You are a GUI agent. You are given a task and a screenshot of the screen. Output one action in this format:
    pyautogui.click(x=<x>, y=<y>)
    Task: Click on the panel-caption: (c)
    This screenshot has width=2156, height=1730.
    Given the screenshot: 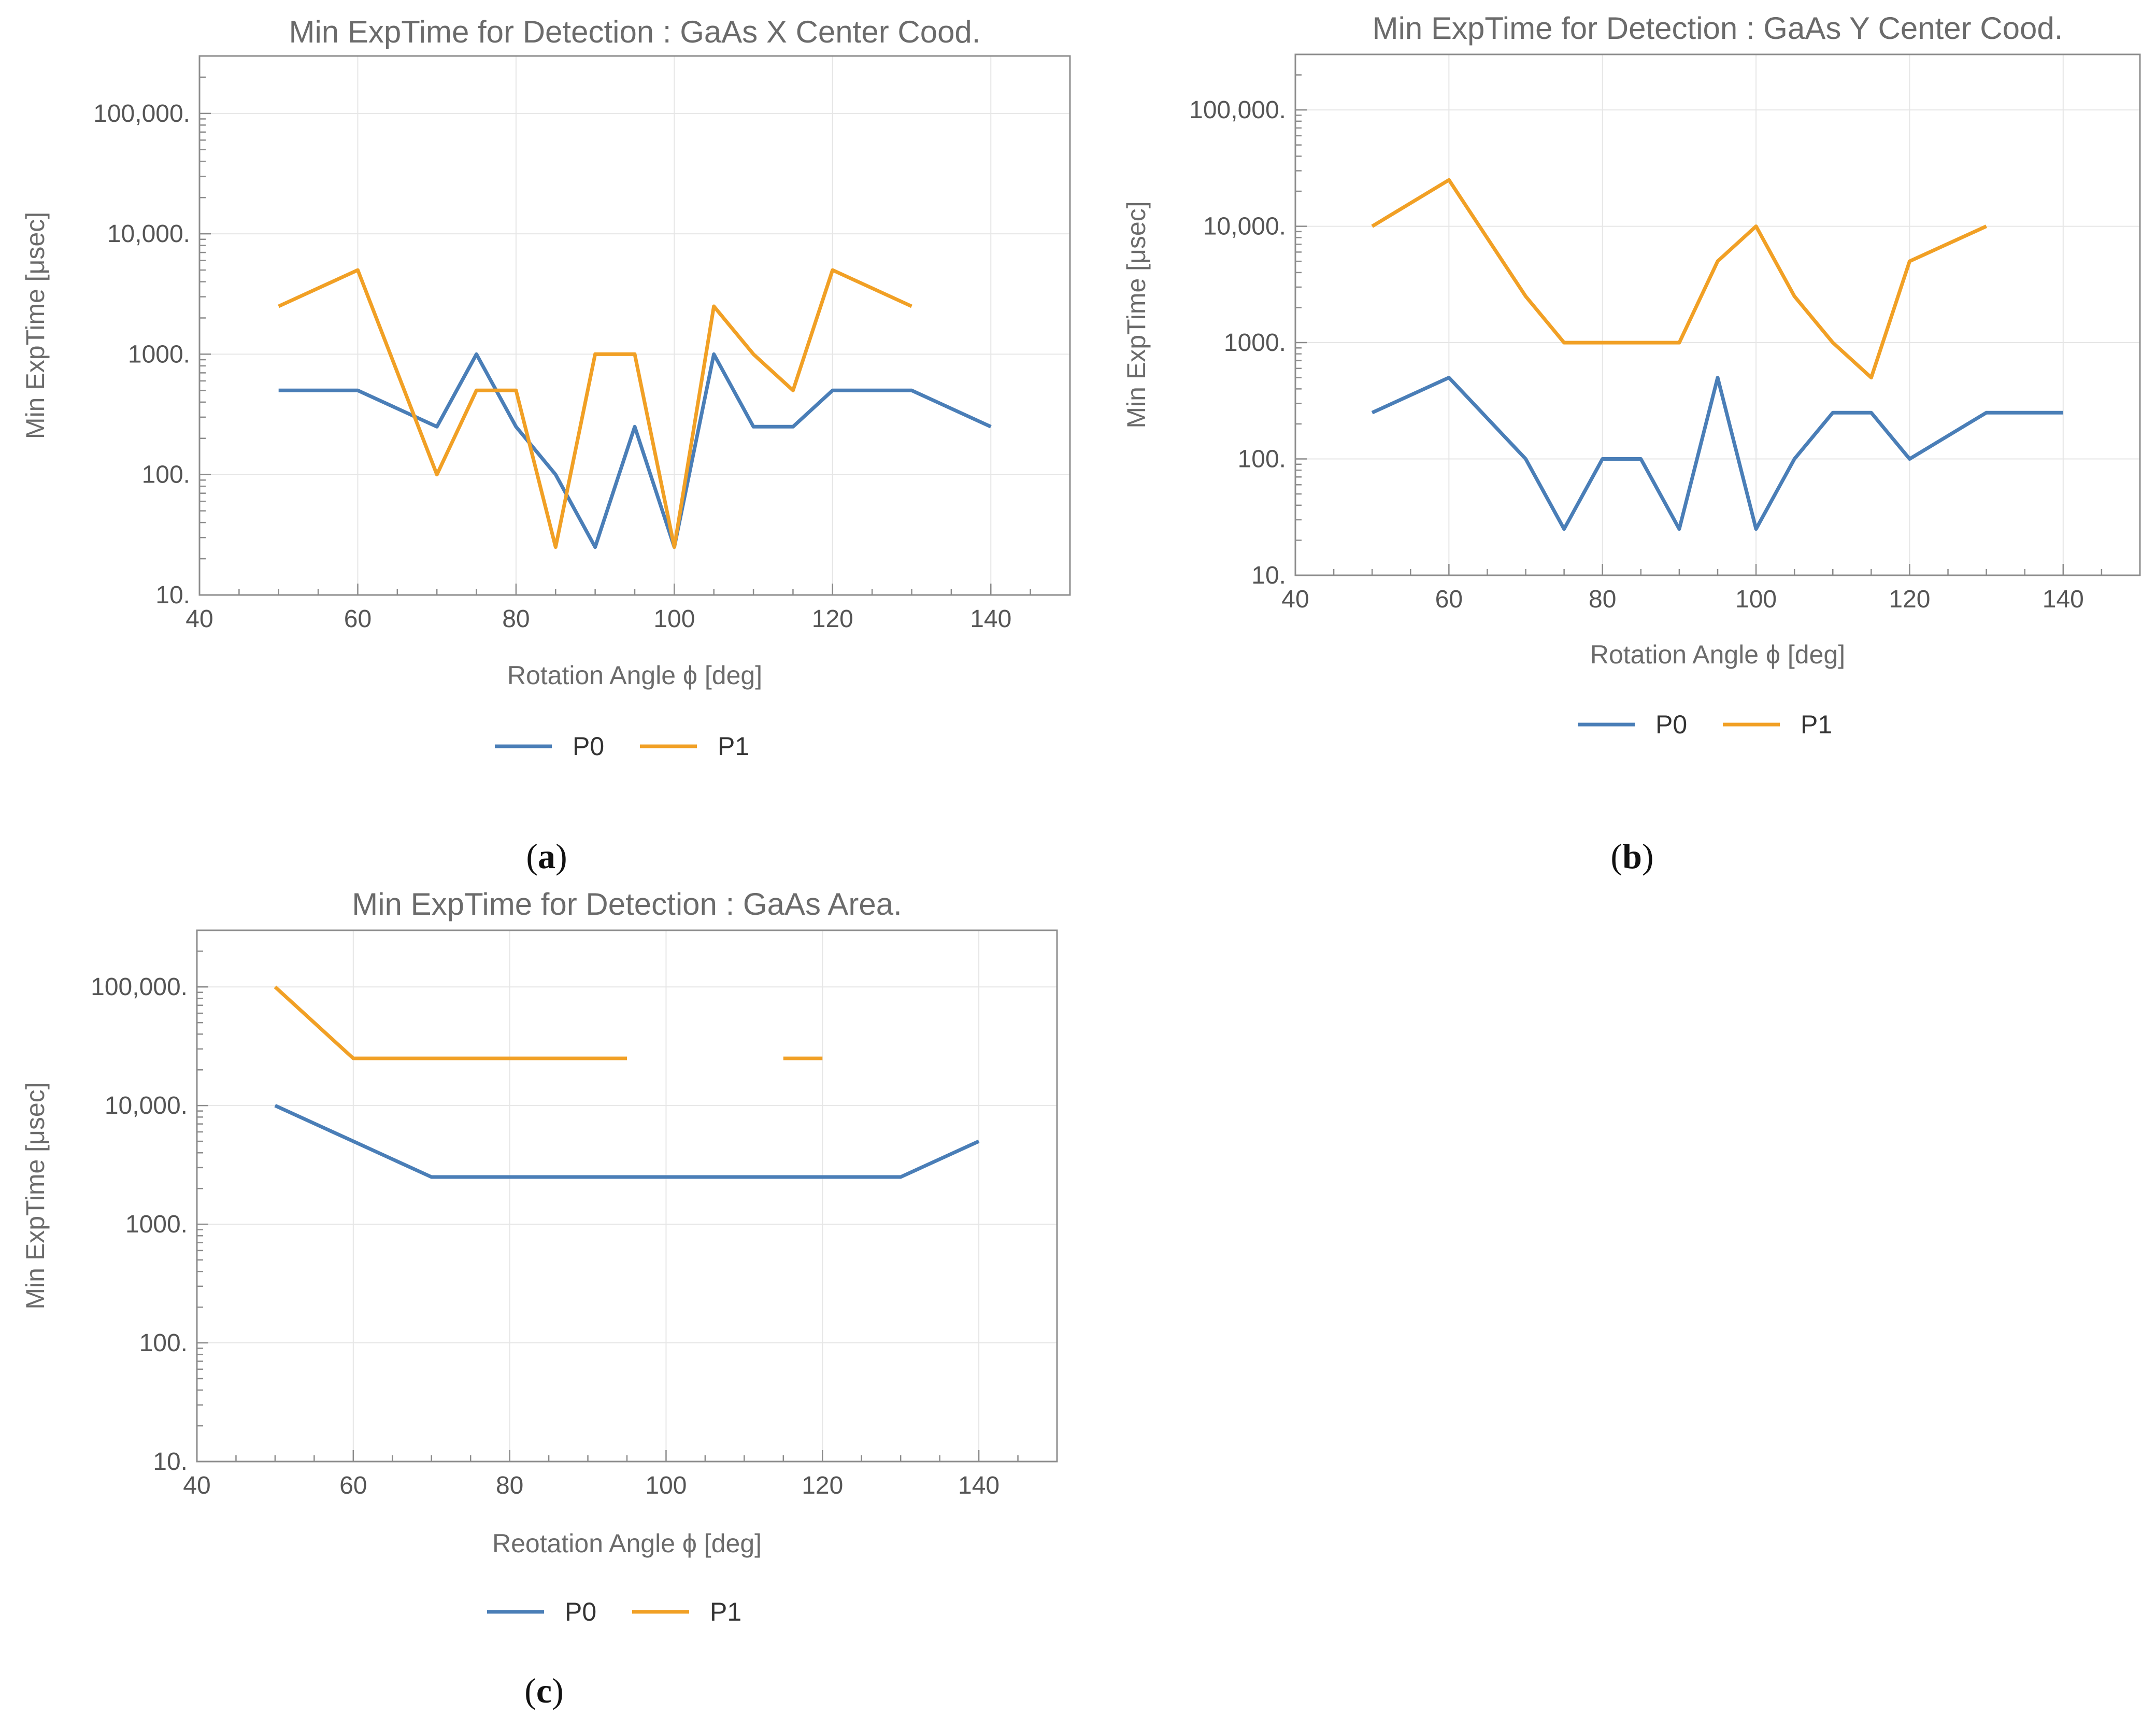 What is the action you would take?
    pyautogui.click(x=544, y=1690)
    